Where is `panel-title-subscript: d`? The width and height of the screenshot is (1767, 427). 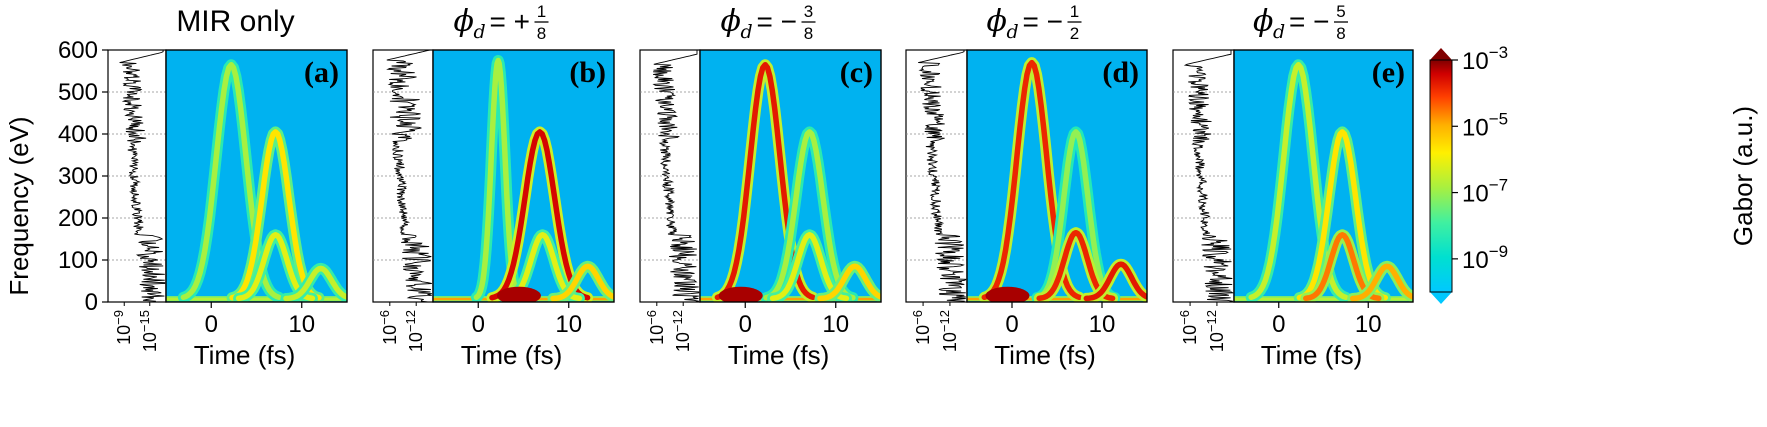 panel-title-subscript: d is located at coordinates (747, 32).